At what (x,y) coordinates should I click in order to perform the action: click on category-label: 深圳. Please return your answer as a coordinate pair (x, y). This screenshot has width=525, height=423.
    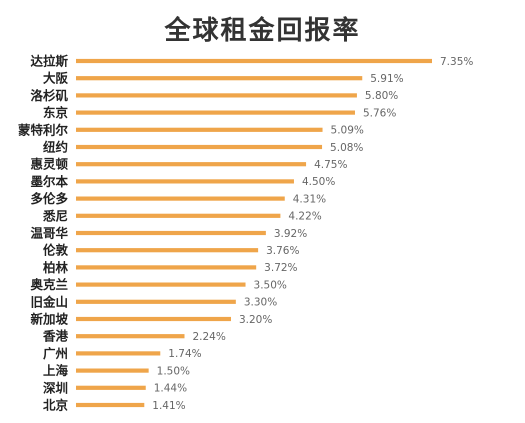
    Looking at the image, I should click on (55, 387).